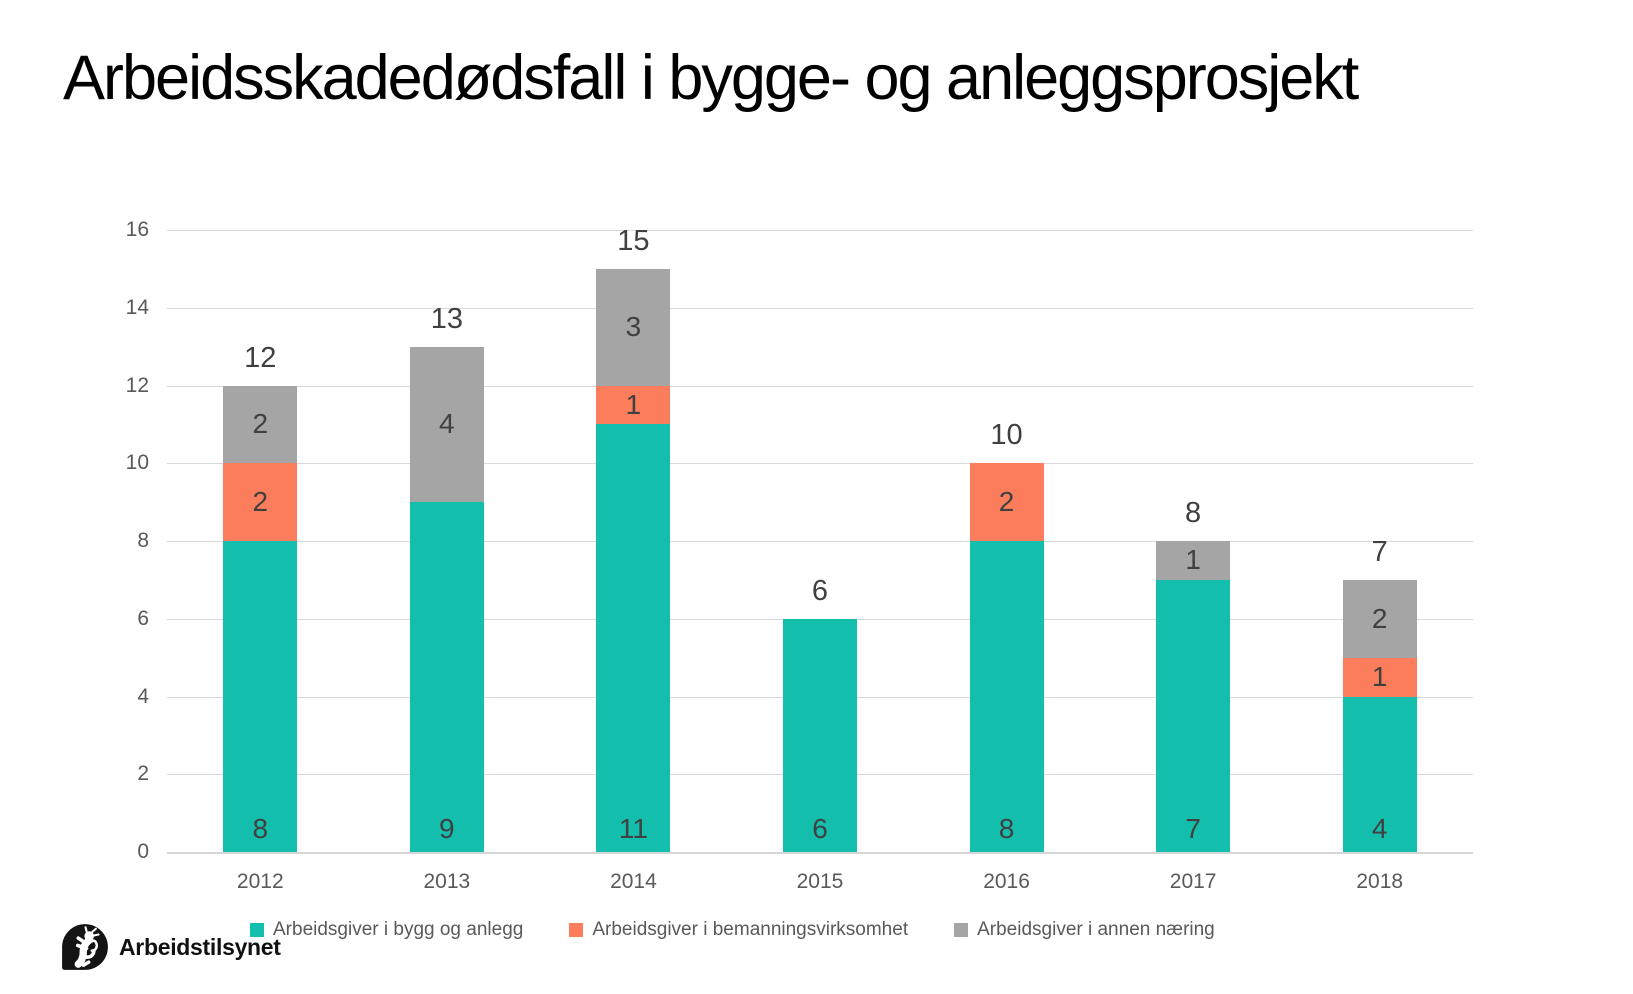  I want to click on bar-segment-2014-series2: 3, so click(633, 327).